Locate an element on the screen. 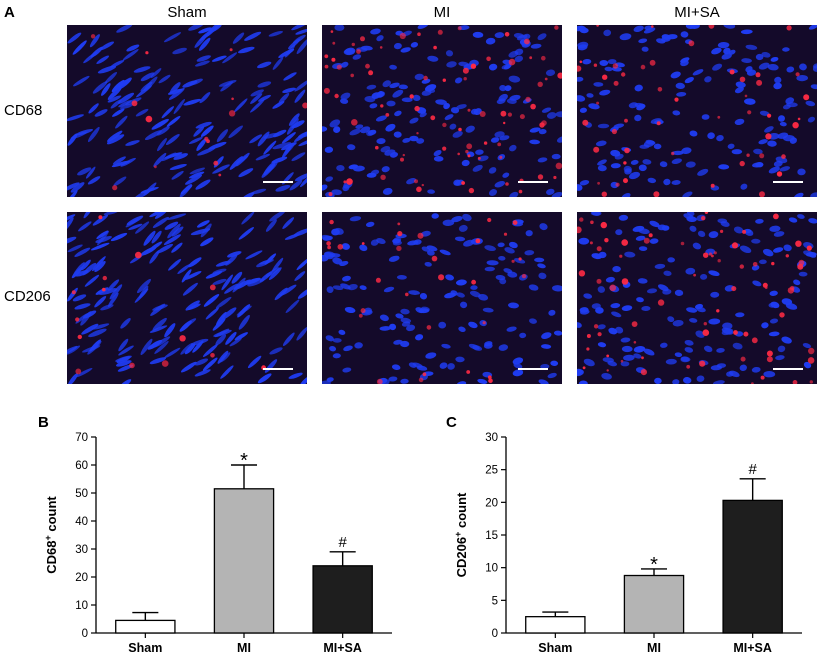 This screenshot has height=663, width=829. significance-mark: # is located at coordinates (342, 542).